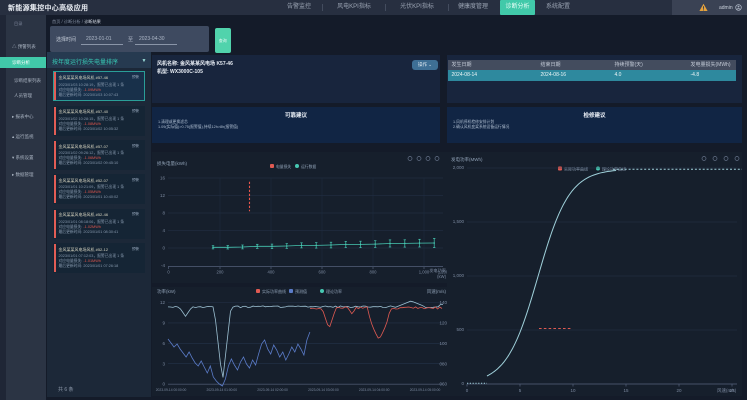 Image resolution: width=747 pixels, height=400 pixels. I want to click on svg-text: 100, so click(443, 343).